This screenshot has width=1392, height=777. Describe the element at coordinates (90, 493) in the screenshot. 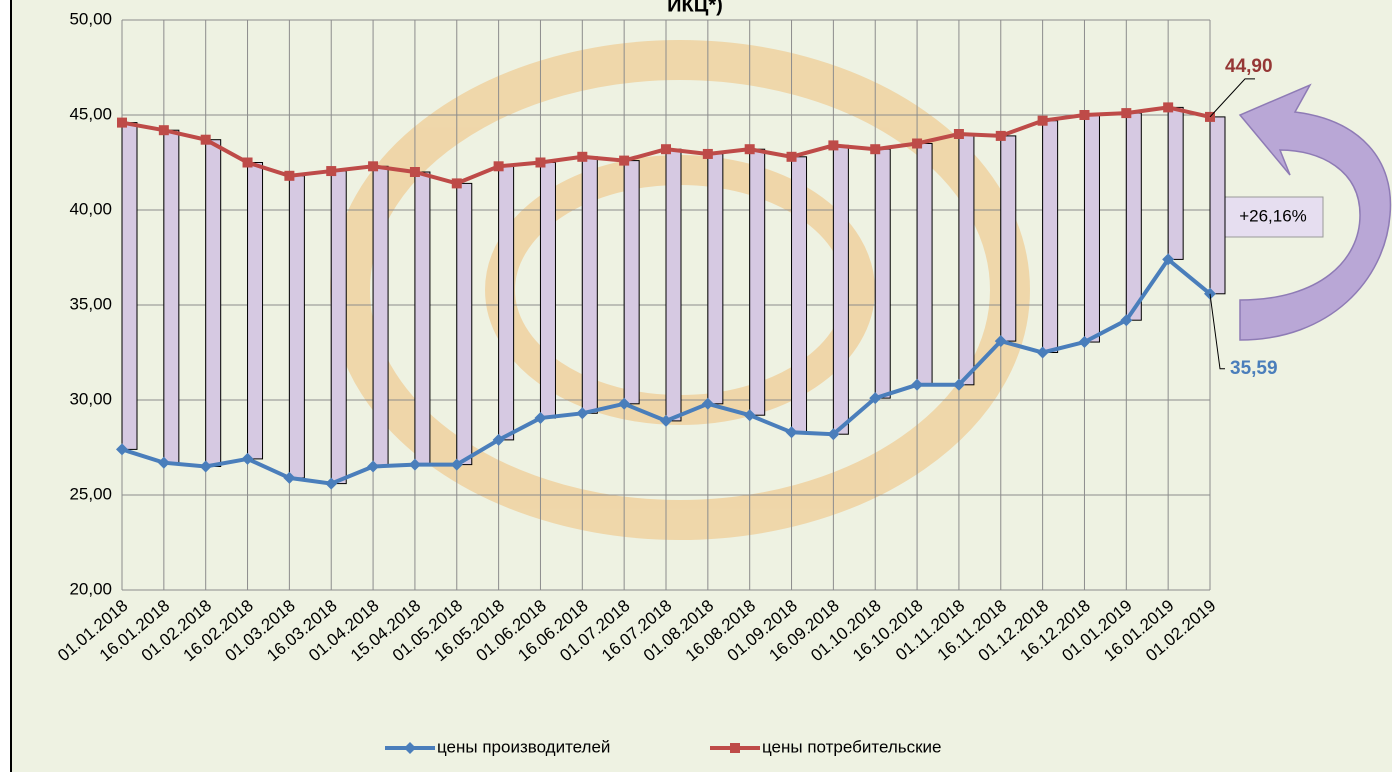

I see `y-tick-label: 25,00` at that location.